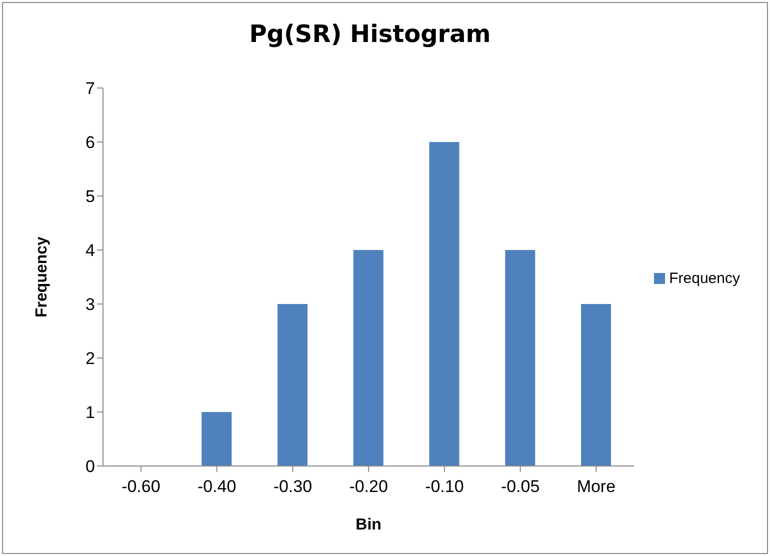 The height and width of the screenshot is (556, 770). I want to click on y-tick-label: 4, so click(90, 250).